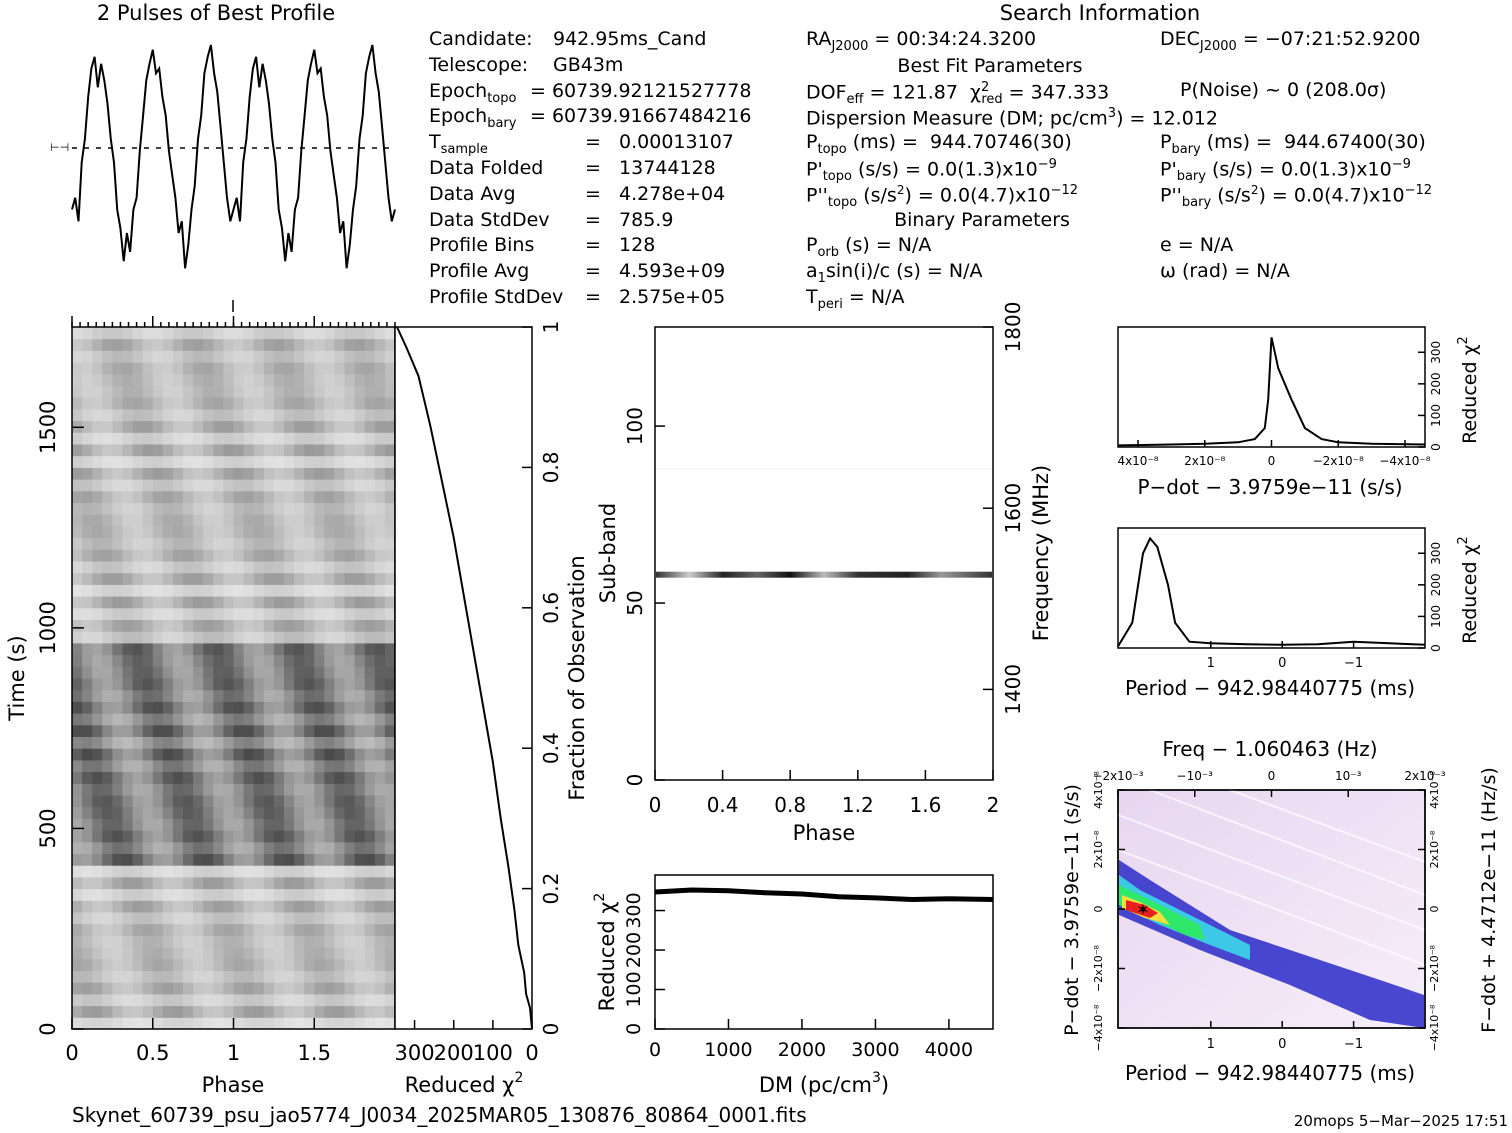 The image size is (1512, 1133). Describe the element at coordinates (939, 144) in the screenshot. I see `ptopo-value: Ptopo (ms) = 944.70746(30)` at that location.